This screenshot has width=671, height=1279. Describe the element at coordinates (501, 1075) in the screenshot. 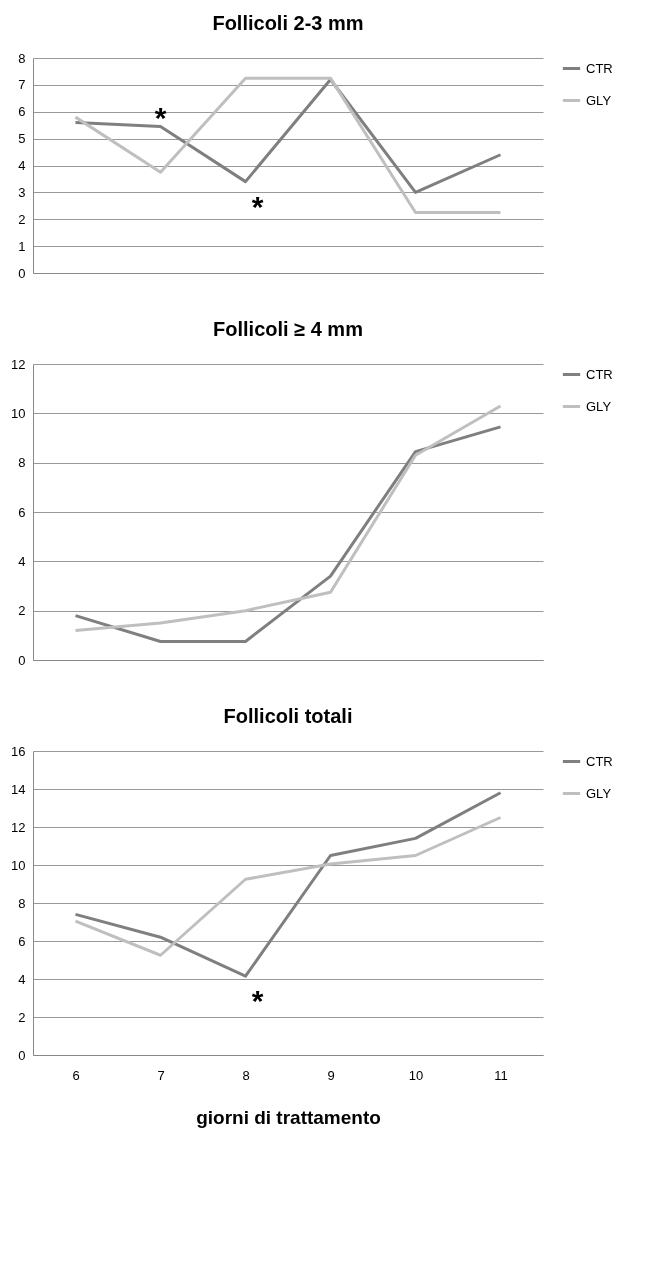

I see `x-tick-label: 11` at that location.